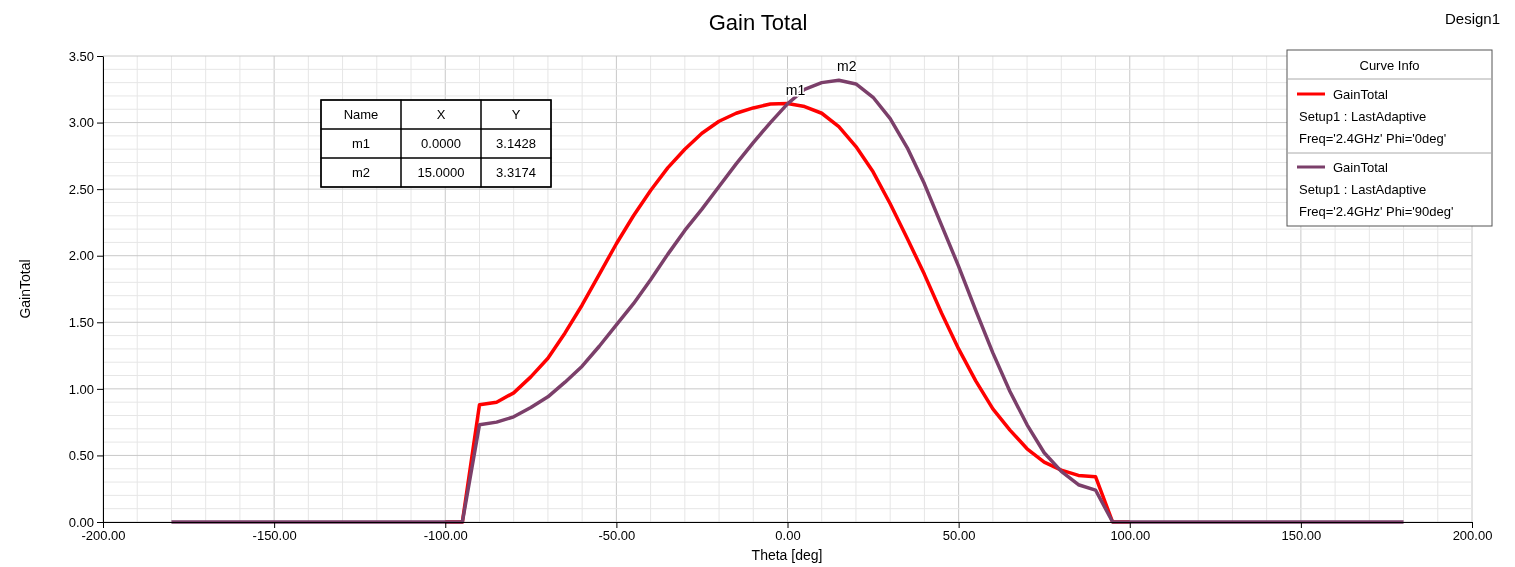 This screenshot has width=1515, height=567. Describe the element at coordinates (788, 536) in the screenshot. I see `x-tick-label: 0.00` at that location.